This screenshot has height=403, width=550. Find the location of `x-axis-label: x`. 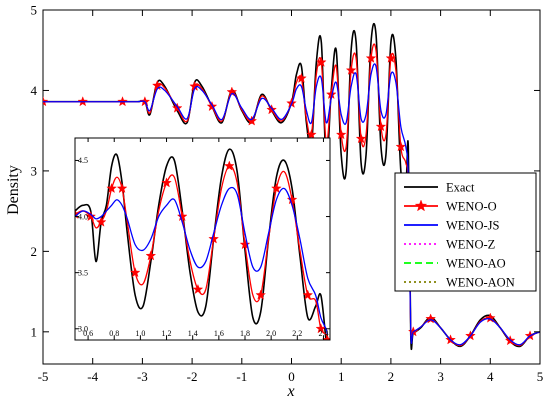

x-axis-label: x is located at coordinates (290, 391).